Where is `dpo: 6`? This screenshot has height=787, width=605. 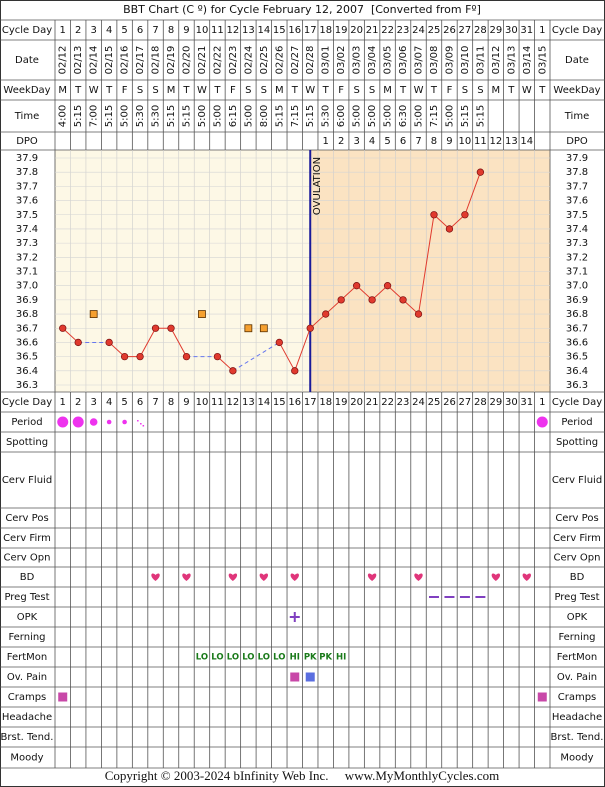
dpo: 6 is located at coordinates (403, 141).